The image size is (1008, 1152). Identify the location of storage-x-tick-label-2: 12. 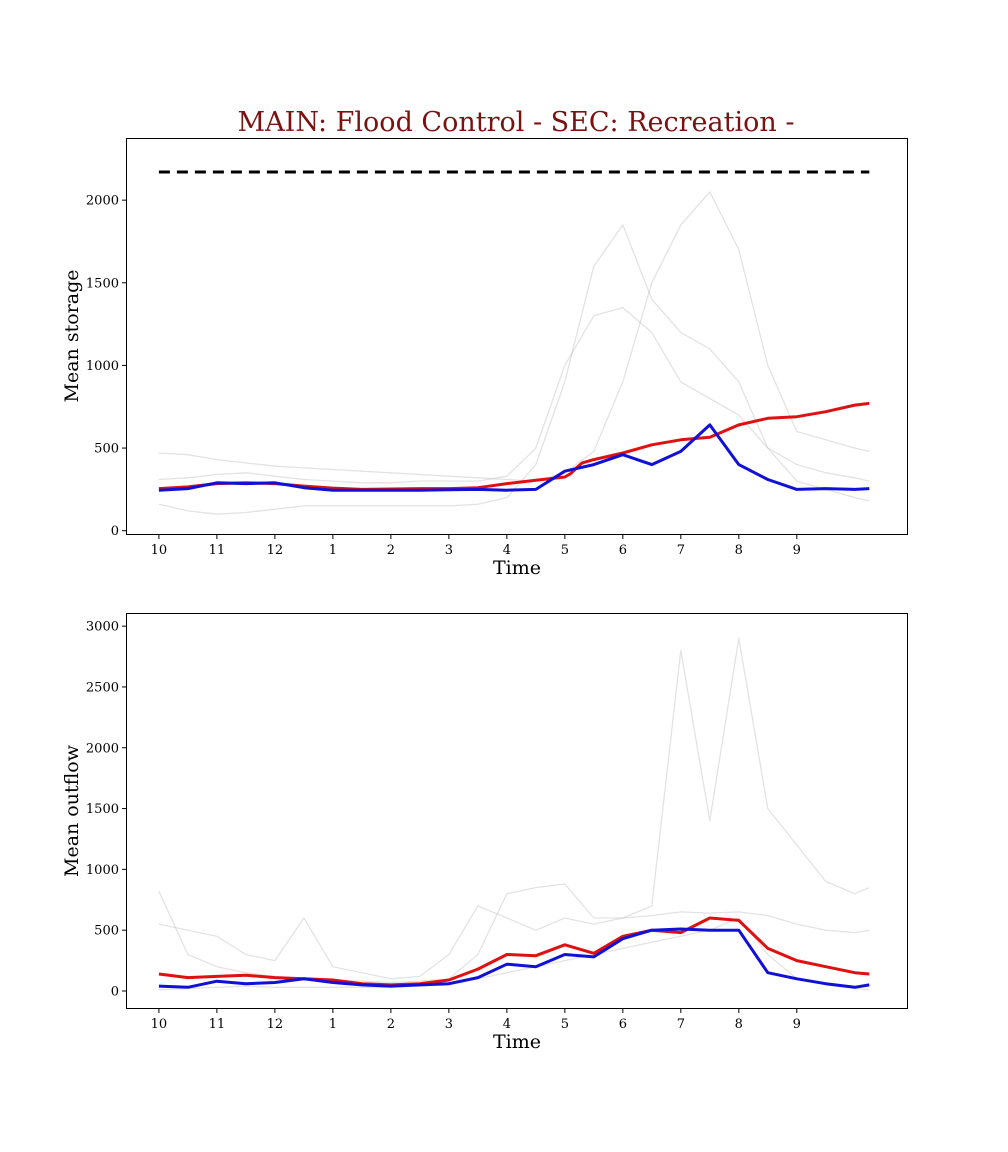
(275, 550).